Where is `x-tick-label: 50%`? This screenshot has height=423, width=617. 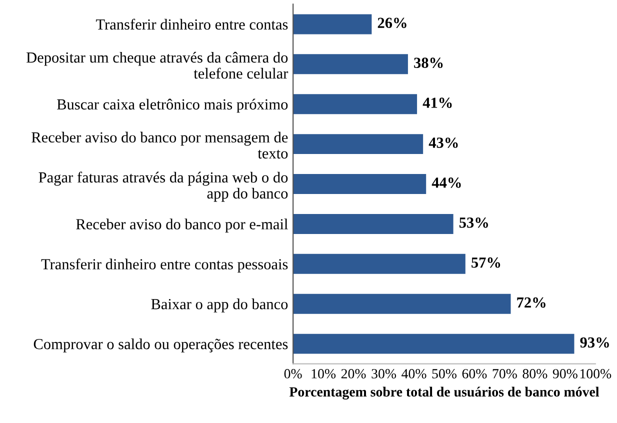
x-tick-label: 50% is located at coordinates (444, 373).